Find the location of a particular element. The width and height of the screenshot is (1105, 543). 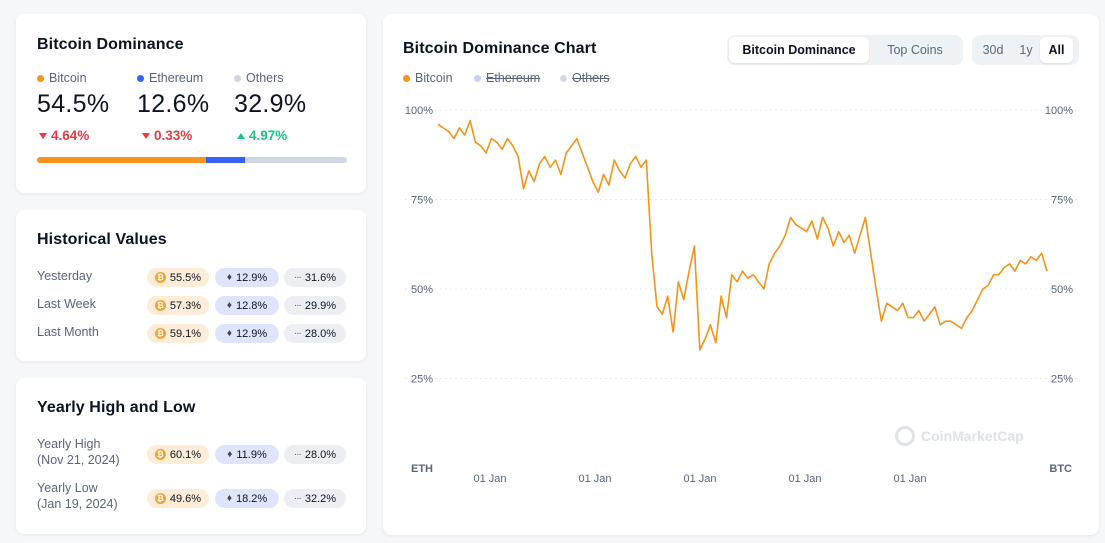

others-share-segment is located at coordinates (295, 160).